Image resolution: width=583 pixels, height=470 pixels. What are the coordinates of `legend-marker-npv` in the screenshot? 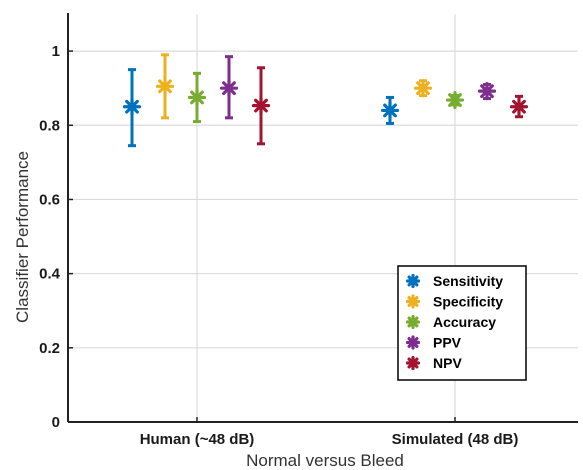 It's located at (413, 363).